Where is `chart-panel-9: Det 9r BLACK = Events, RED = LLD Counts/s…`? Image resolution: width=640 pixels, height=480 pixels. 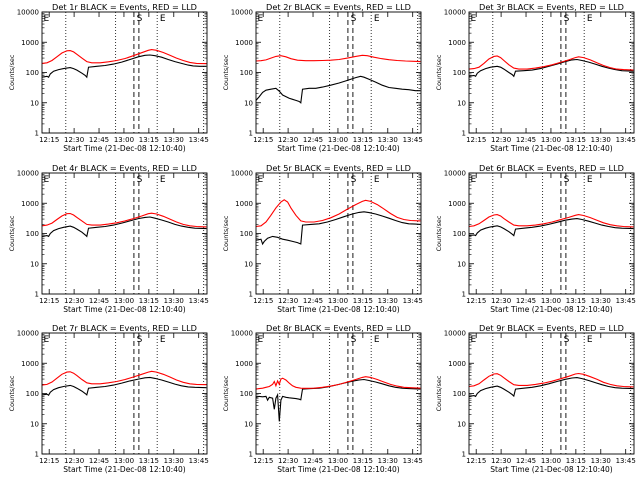 chart-panel-9: Det 9r BLACK = Events, RED = LLD Counts/s… is located at coordinates (535, 398).